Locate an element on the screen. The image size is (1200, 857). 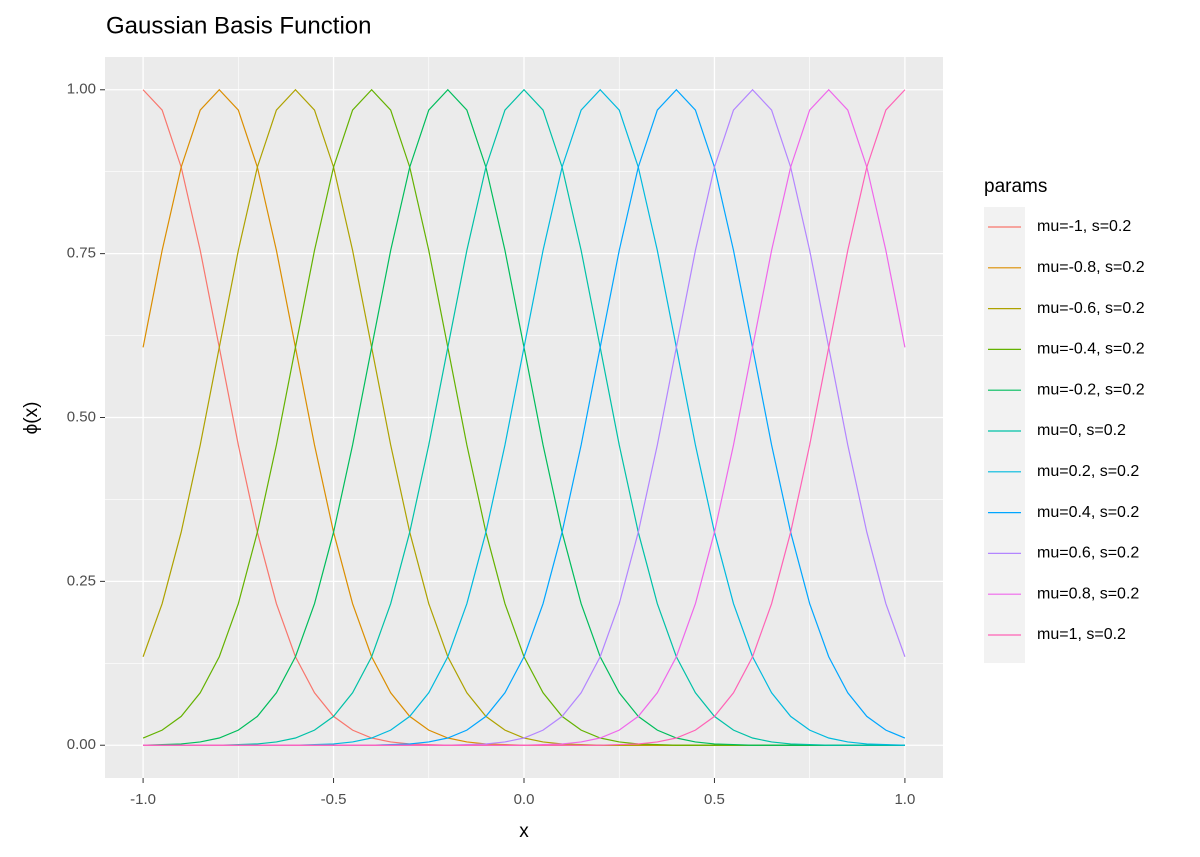
legend-label: mu=0.4, s=0.2 is located at coordinates (1088, 512).